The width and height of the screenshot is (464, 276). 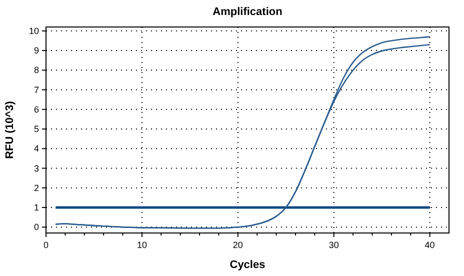 What do you see at coordinates (36, 109) in the screenshot?
I see `y-tick-label: 6` at bounding box center [36, 109].